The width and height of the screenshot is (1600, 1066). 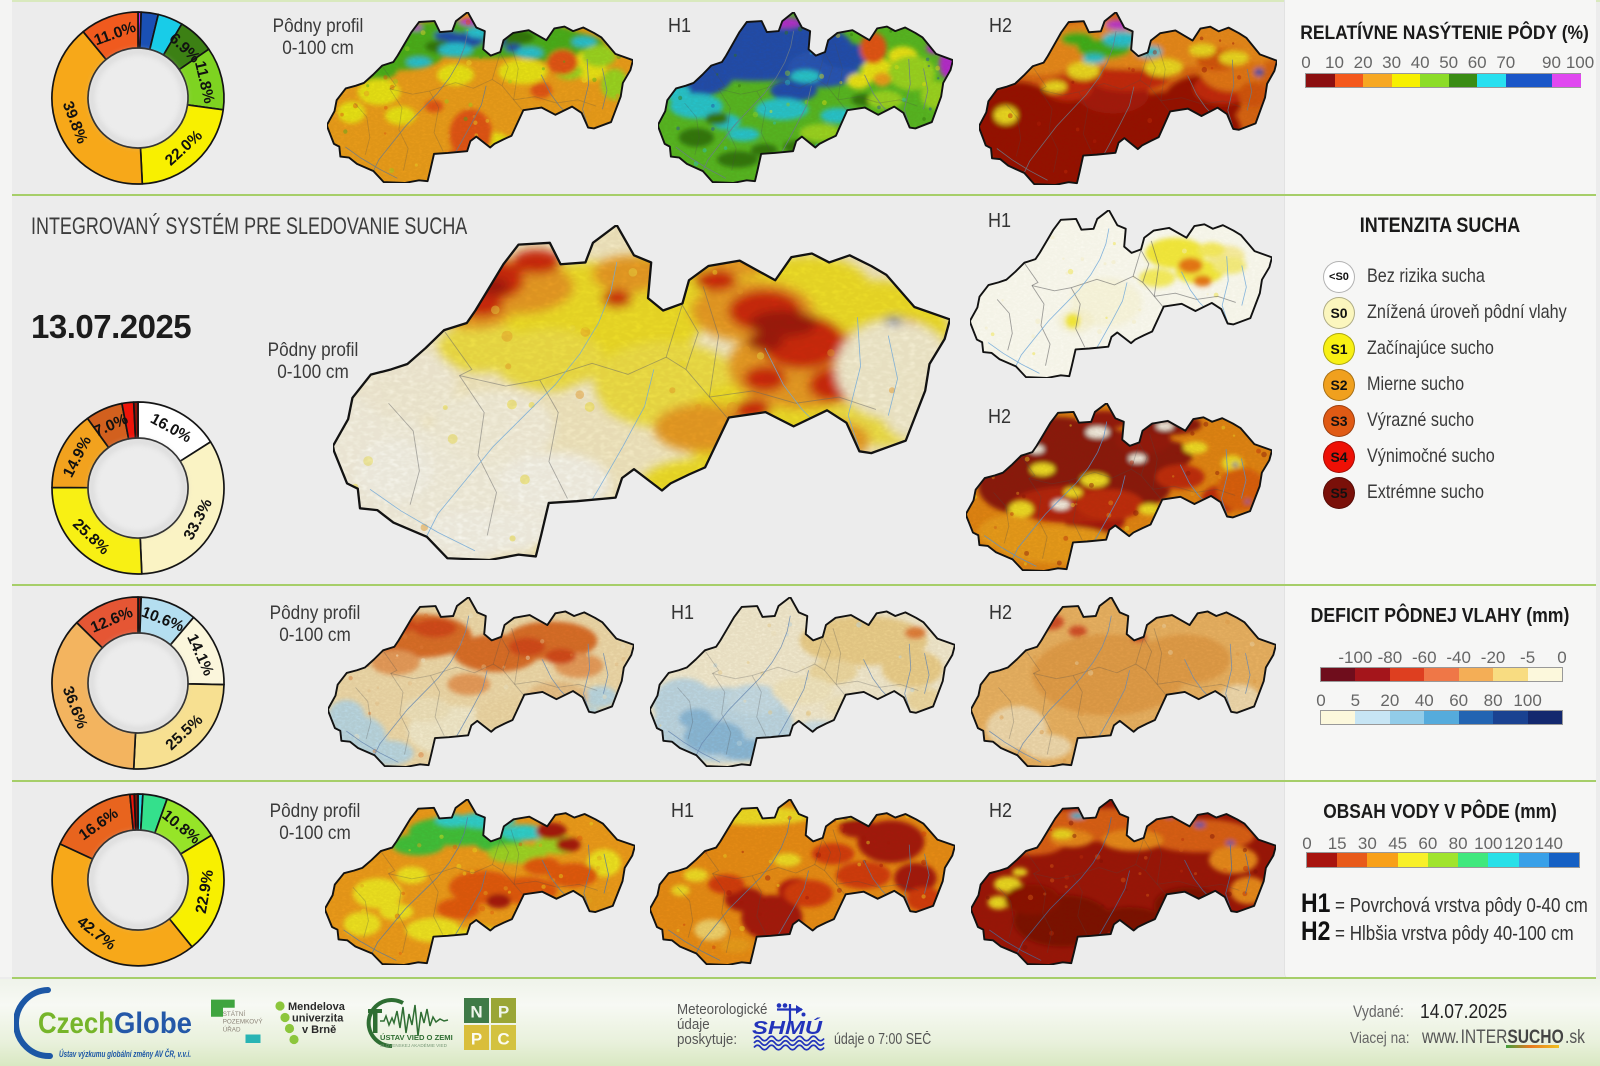 I want to click on svg-text: ÚSTAV VIED O ZEMI, so click(x=416, y=1037).